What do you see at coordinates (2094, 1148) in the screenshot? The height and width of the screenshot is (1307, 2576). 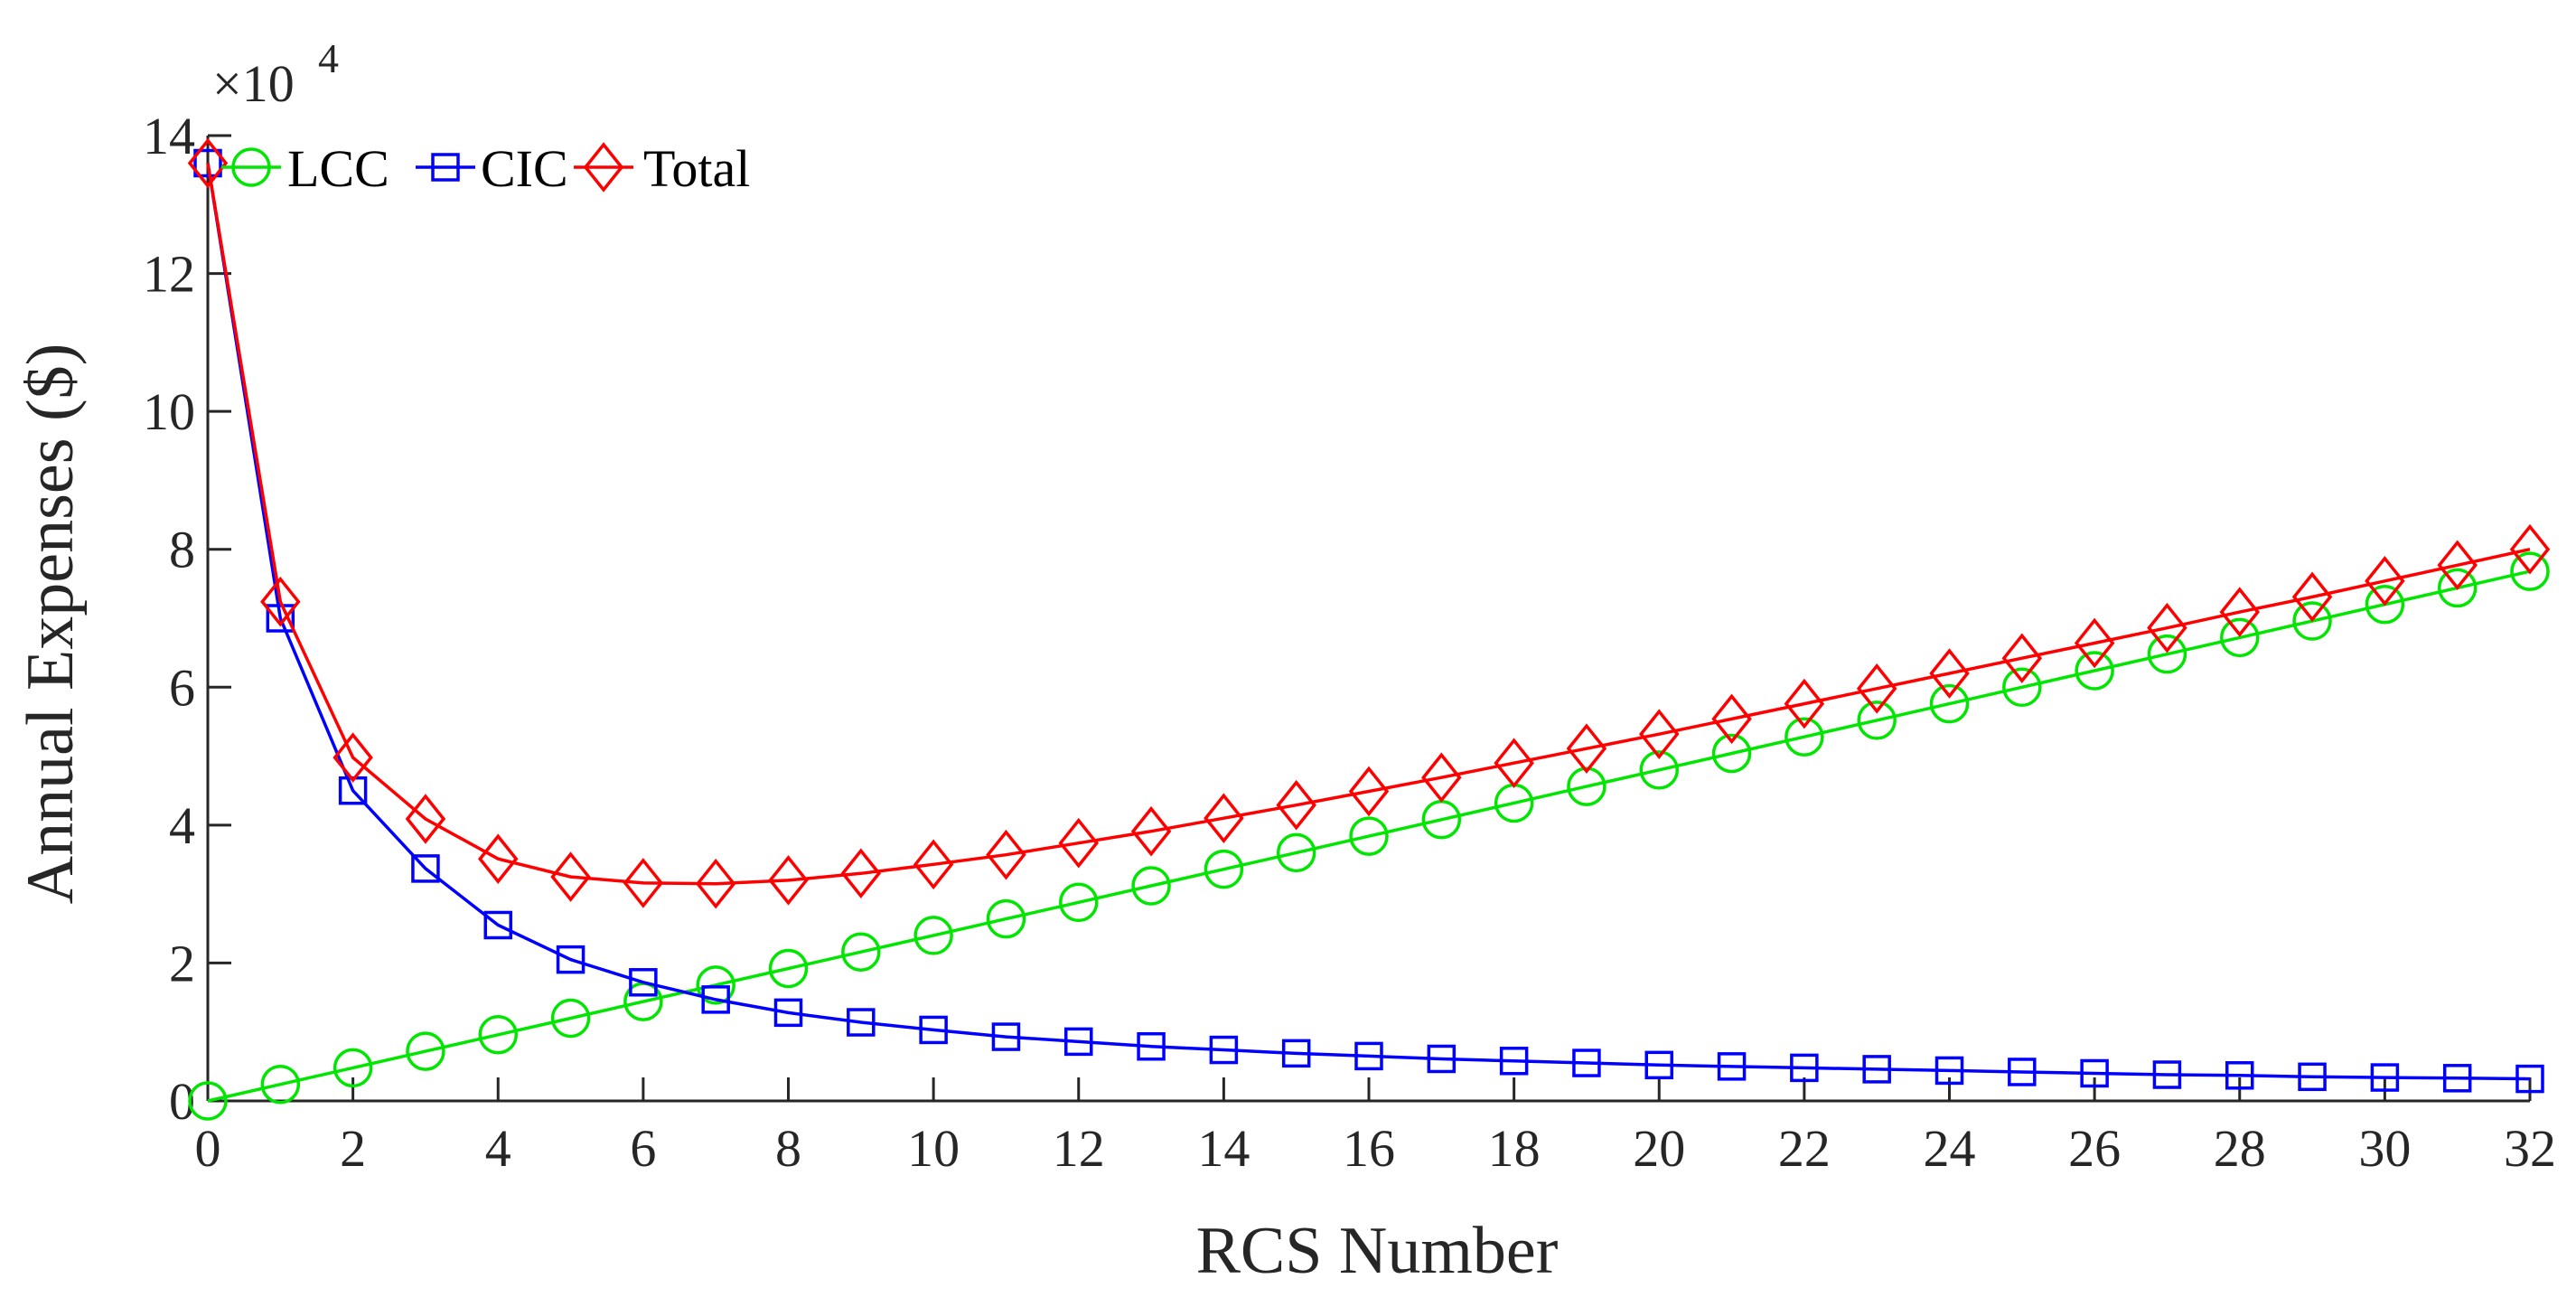 I see `x-tick-label: 26` at bounding box center [2094, 1148].